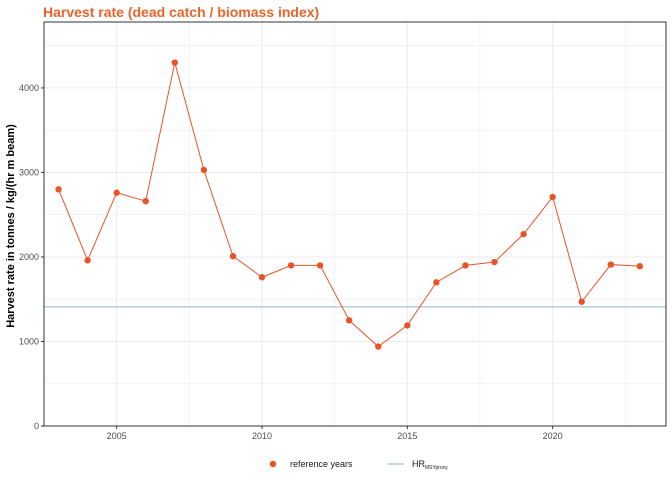 This screenshot has height=480, width=672. Describe the element at coordinates (11, 226) in the screenshot. I see `y-axis-label: Harvest rate in tonnes / kg/(hr m beam)` at that location.